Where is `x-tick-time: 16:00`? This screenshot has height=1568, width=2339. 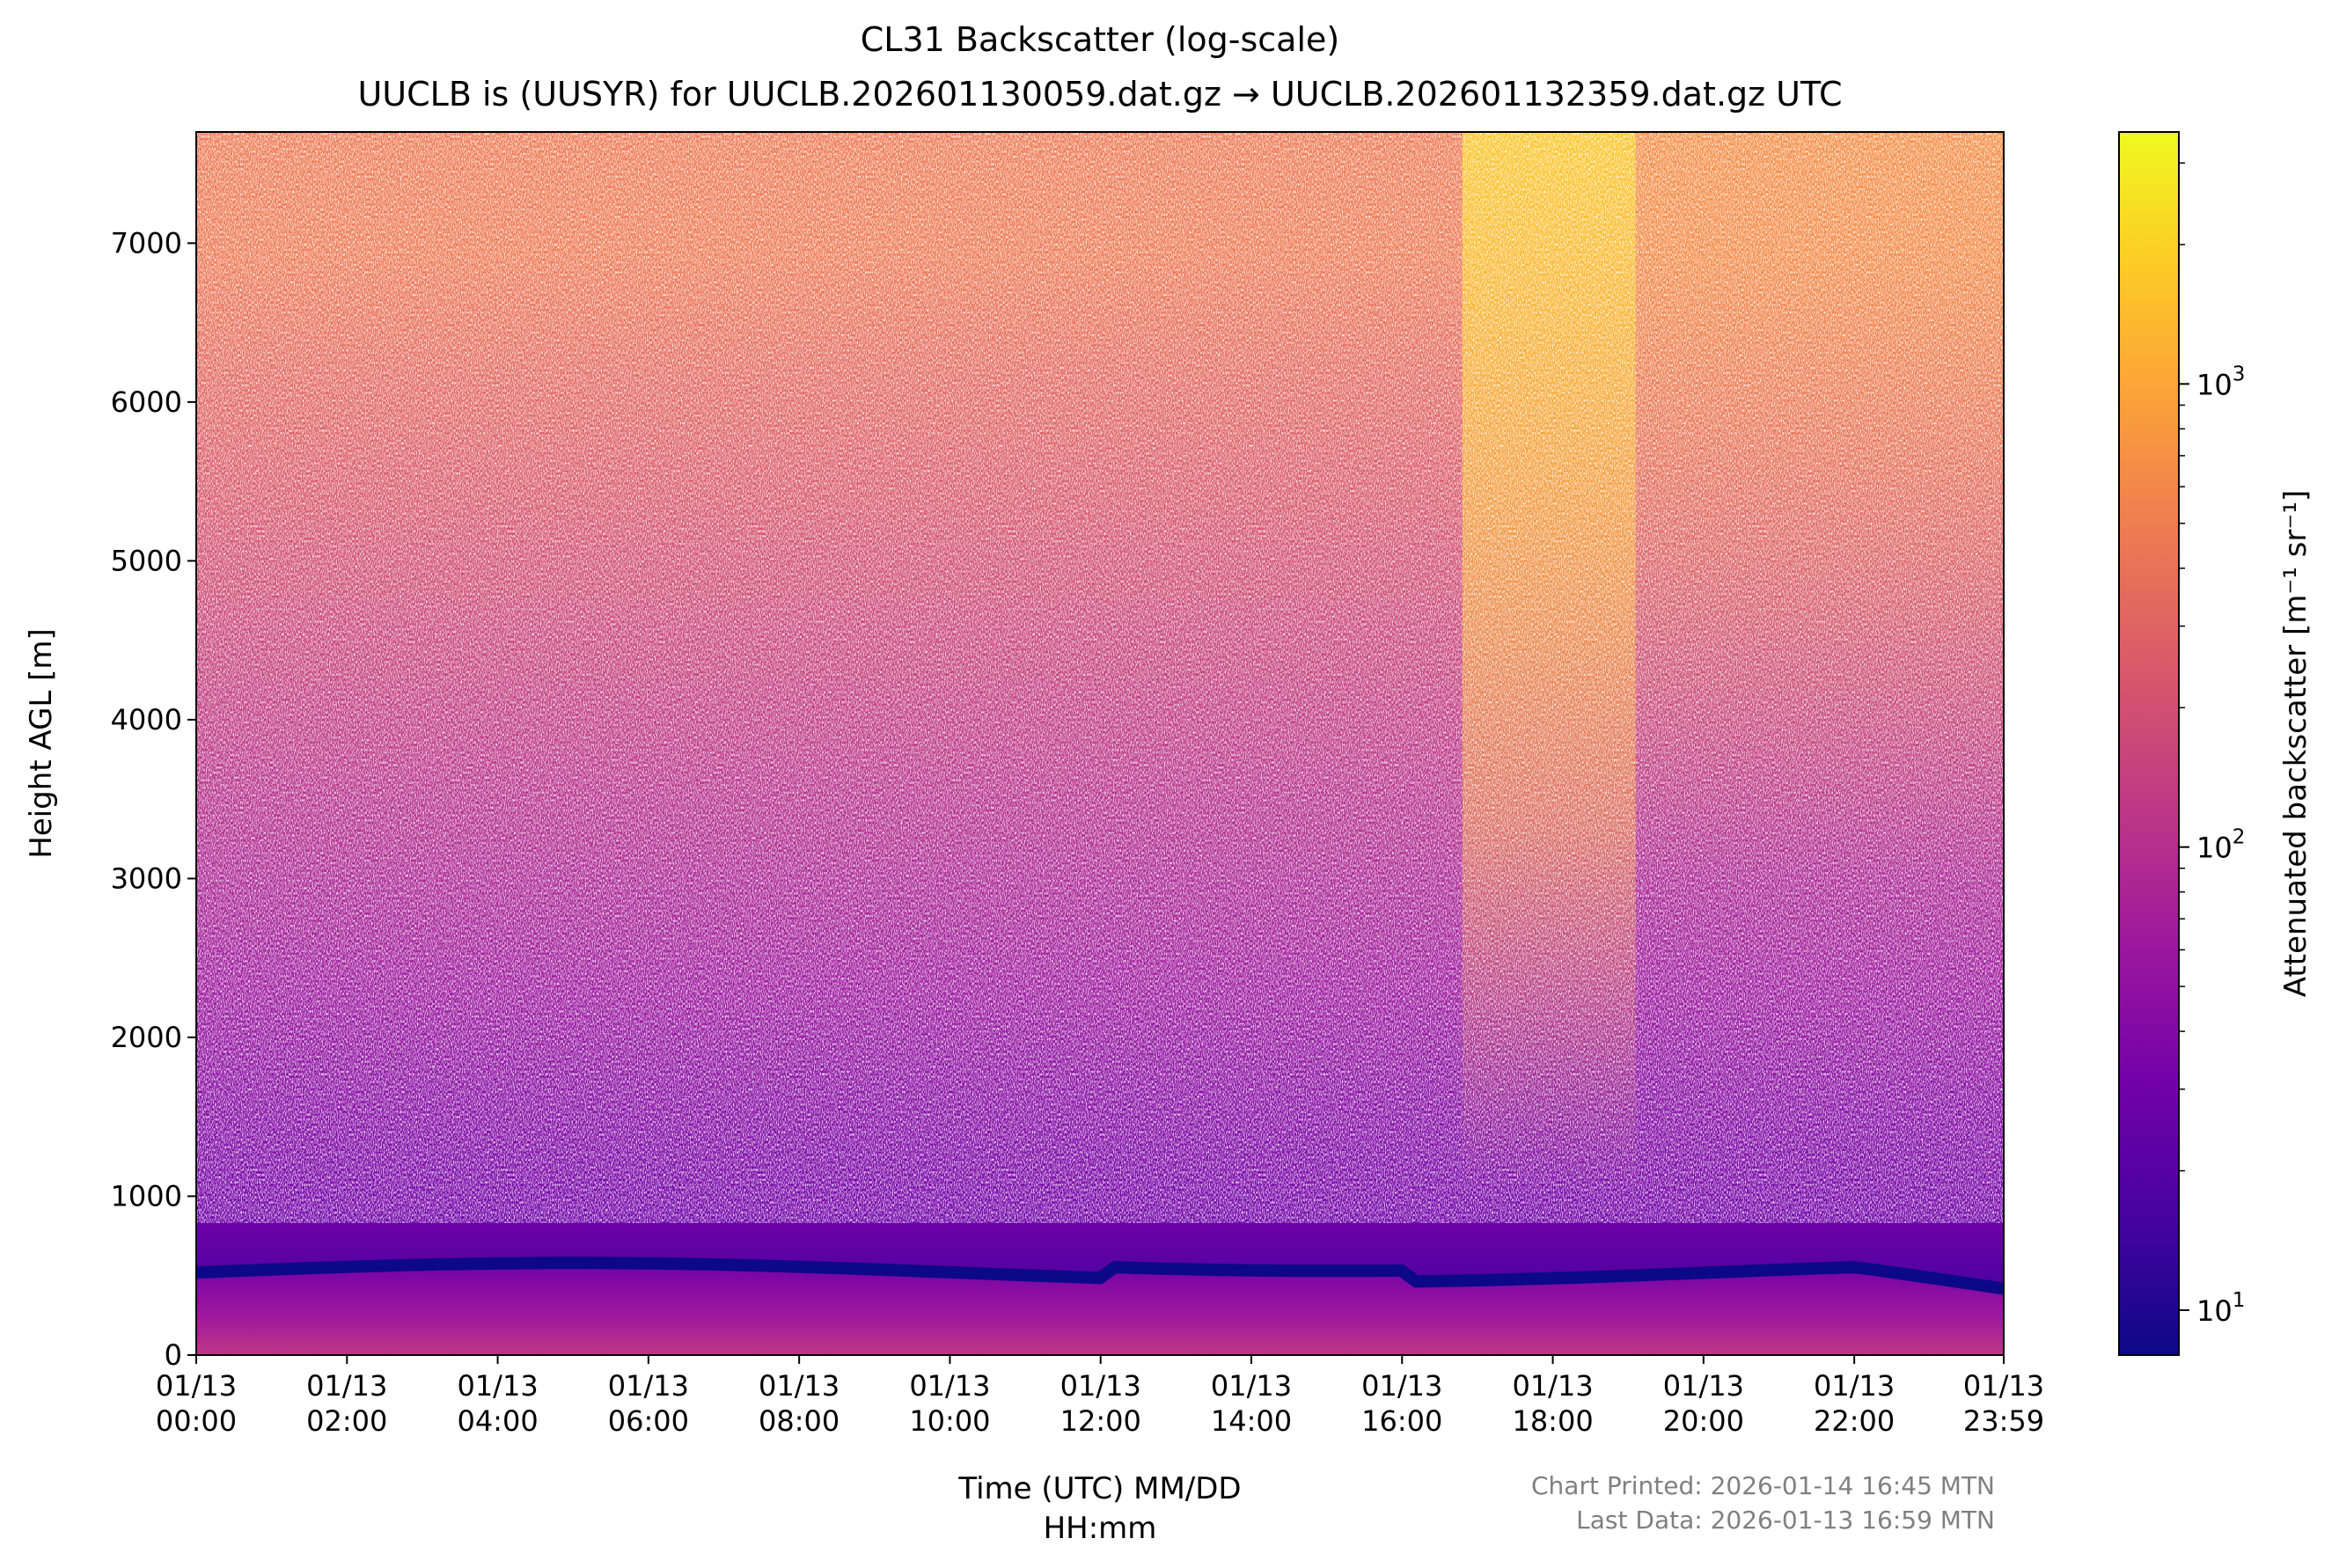
x-tick-time: 16:00 is located at coordinates (1401, 1421).